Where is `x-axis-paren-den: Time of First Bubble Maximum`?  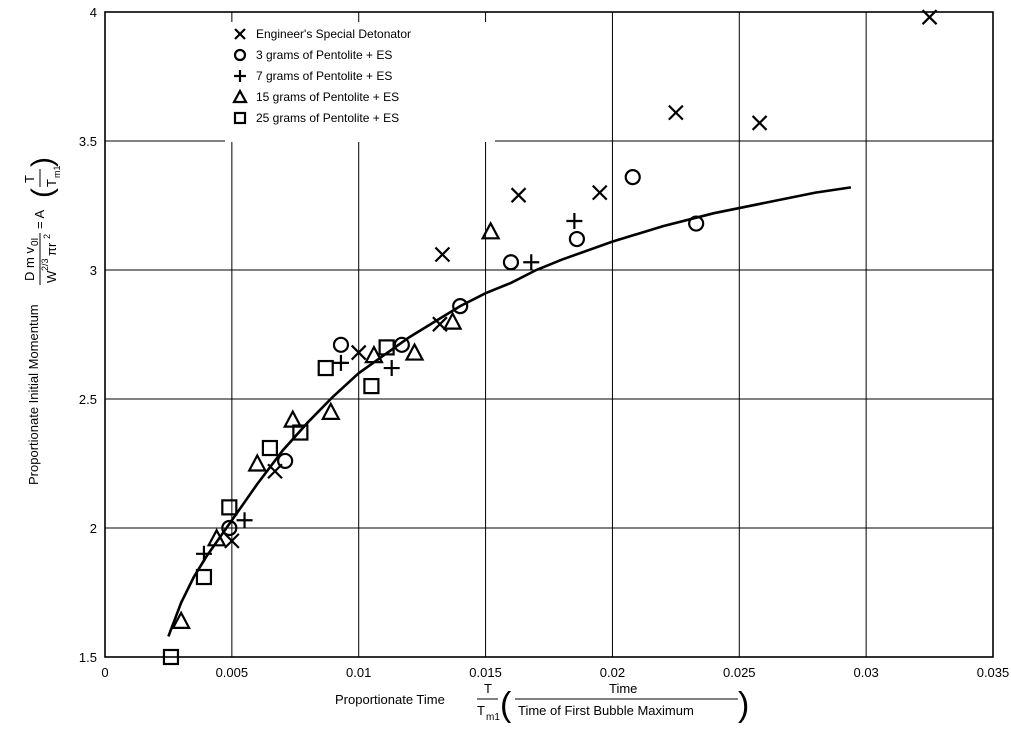
x-axis-paren-den: Time of First Bubble Maximum is located at coordinates (606, 710).